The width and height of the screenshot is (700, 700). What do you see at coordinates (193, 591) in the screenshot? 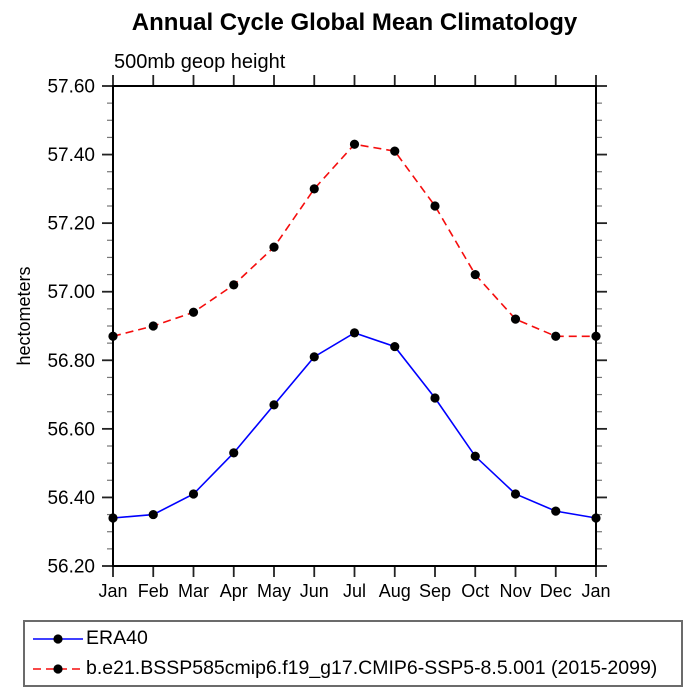
I see `x-tick-label: Mar` at bounding box center [193, 591].